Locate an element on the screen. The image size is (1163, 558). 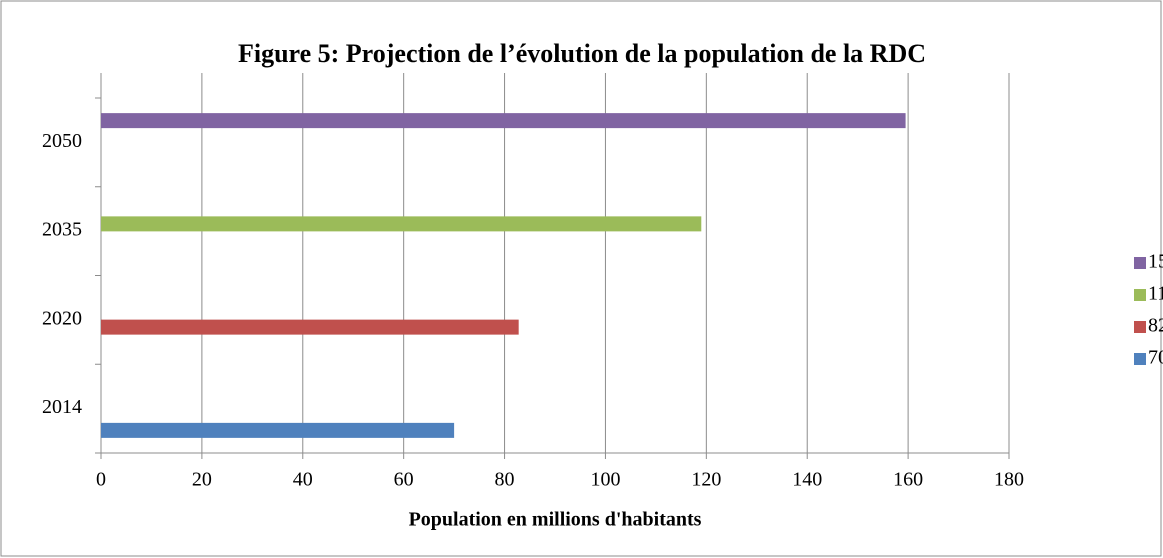
legend-label: 70 is located at coordinates (1155, 358).